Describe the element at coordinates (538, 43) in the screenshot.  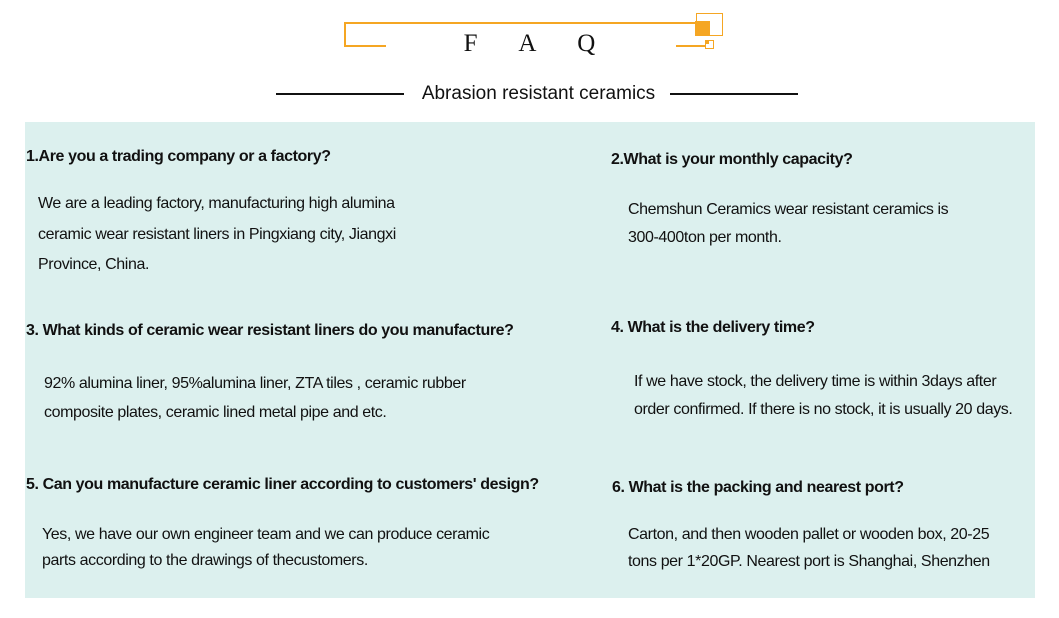
I see `page-title: F A Q` at that location.